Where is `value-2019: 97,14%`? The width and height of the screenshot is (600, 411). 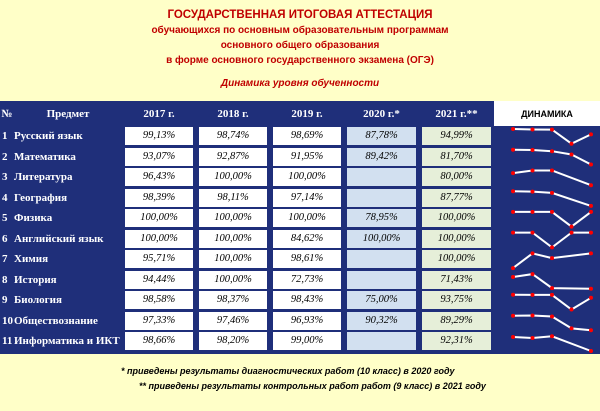
value-2019: 97,14% is located at coordinates (307, 197).